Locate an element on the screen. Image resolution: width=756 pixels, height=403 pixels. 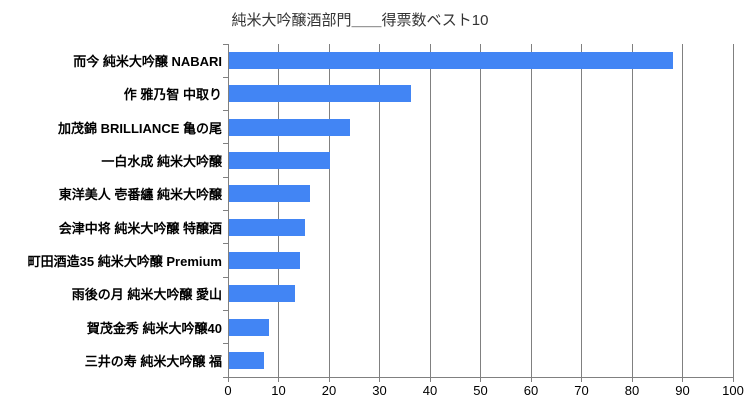
category-label: 会津中将 純米大吟醸 特醸酒 is located at coordinates (140, 228).